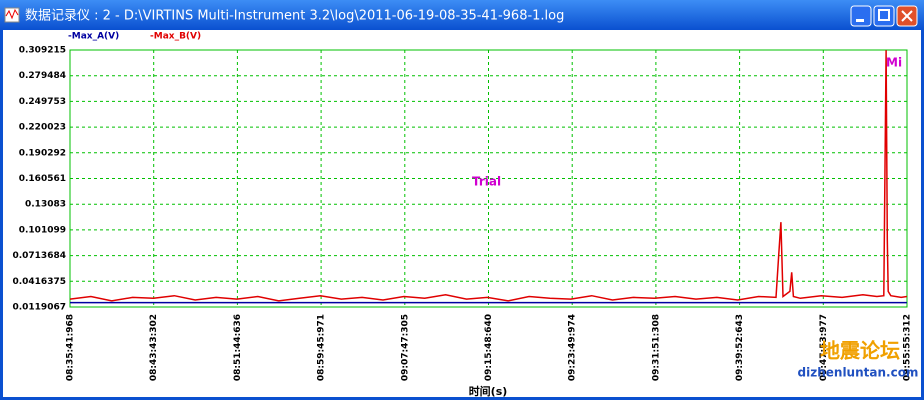 Image resolution: width=924 pixels, height=404 pixels. Describe the element at coordinates (42, 76) in the screenshot. I see `y-tick-label: 0.279484` at that location.